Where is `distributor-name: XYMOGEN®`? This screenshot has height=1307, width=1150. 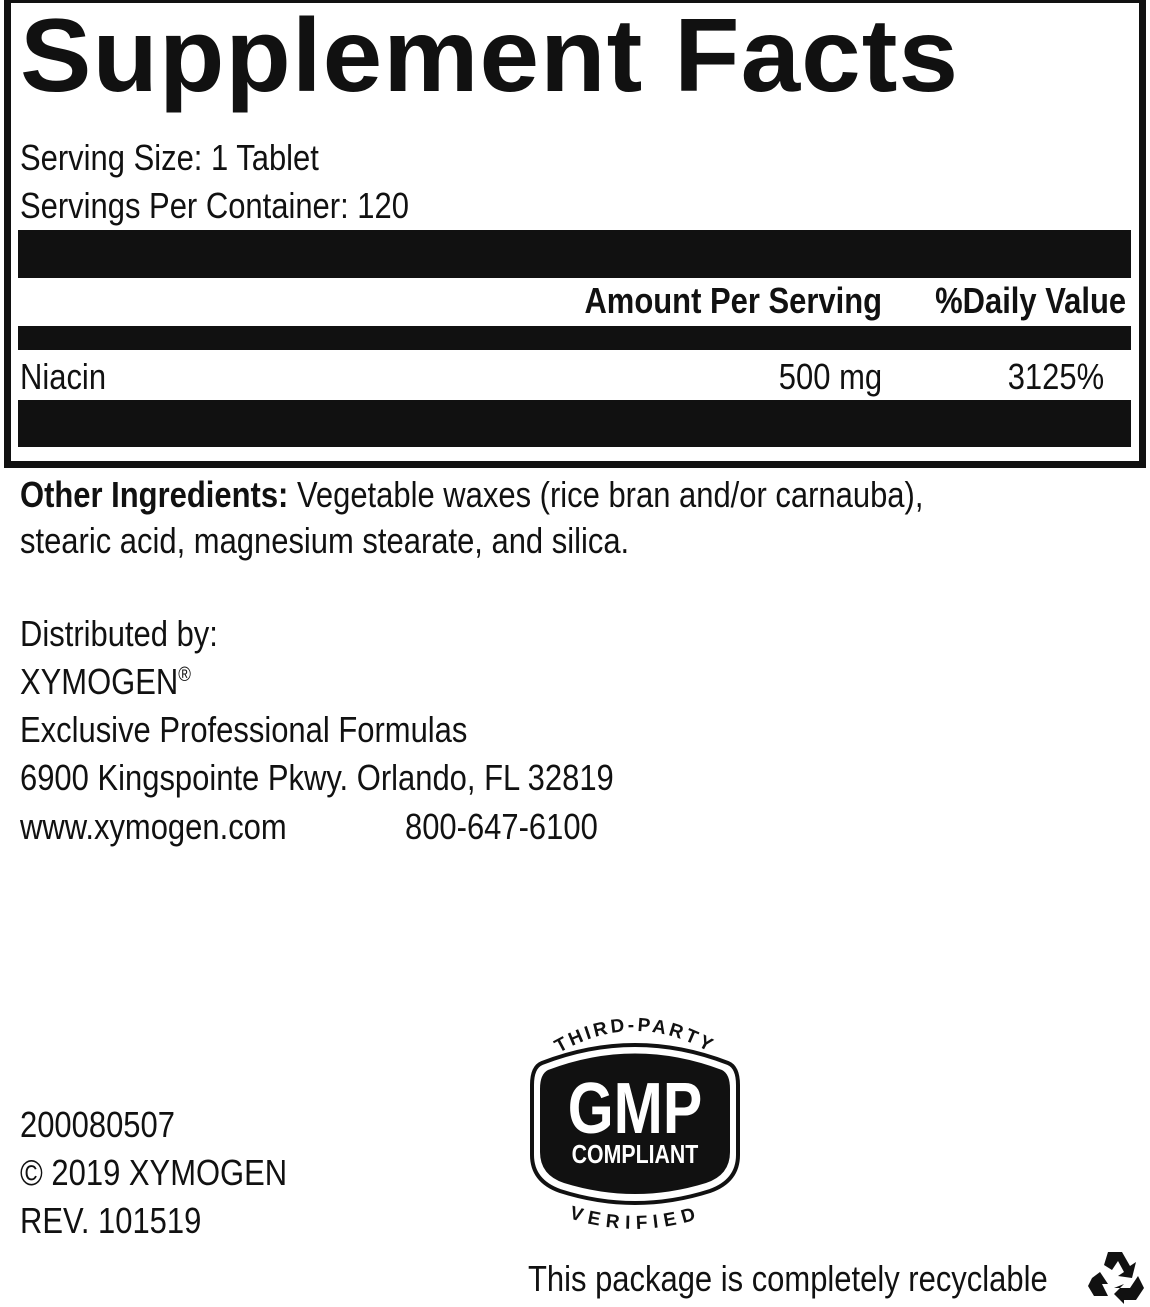 distributor-name: XYMOGEN® is located at coordinates (105, 682).